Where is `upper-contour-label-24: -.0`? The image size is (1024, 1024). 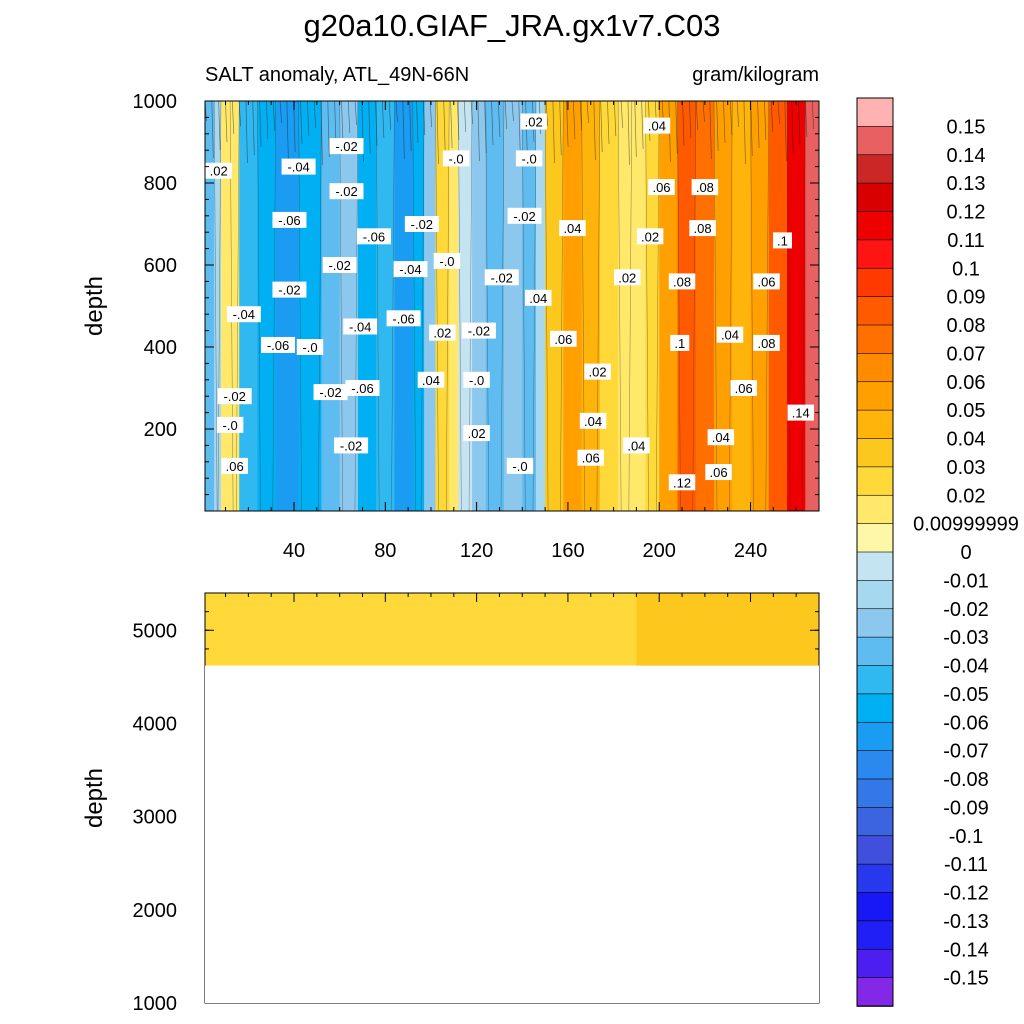
upper-contour-label-24: -.0 is located at coordinates (456, 158).